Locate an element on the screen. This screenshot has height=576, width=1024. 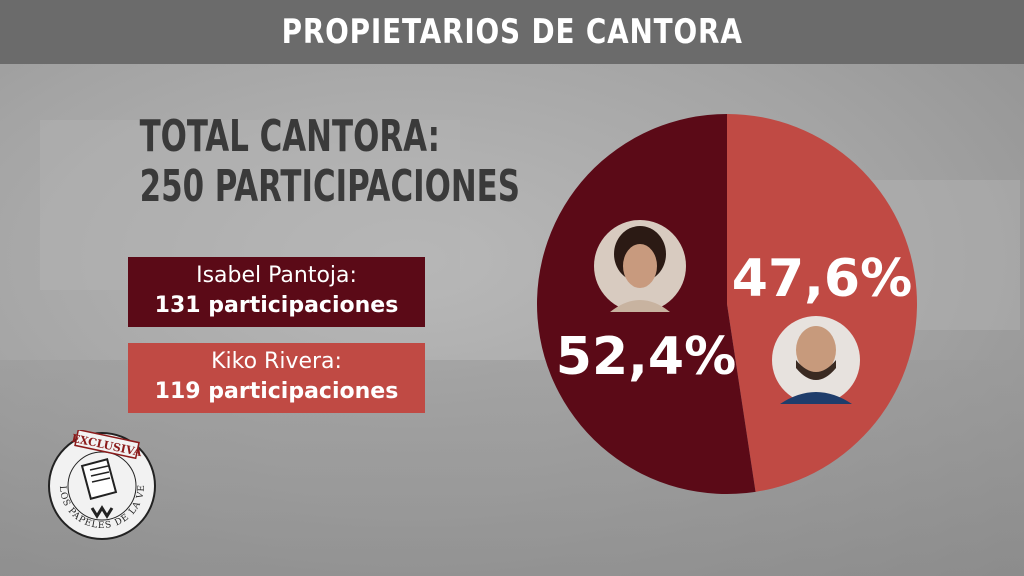
legend-kiko-rivera: Kiko Rivera: 119 participaciones is located at coordinates (276, 378).